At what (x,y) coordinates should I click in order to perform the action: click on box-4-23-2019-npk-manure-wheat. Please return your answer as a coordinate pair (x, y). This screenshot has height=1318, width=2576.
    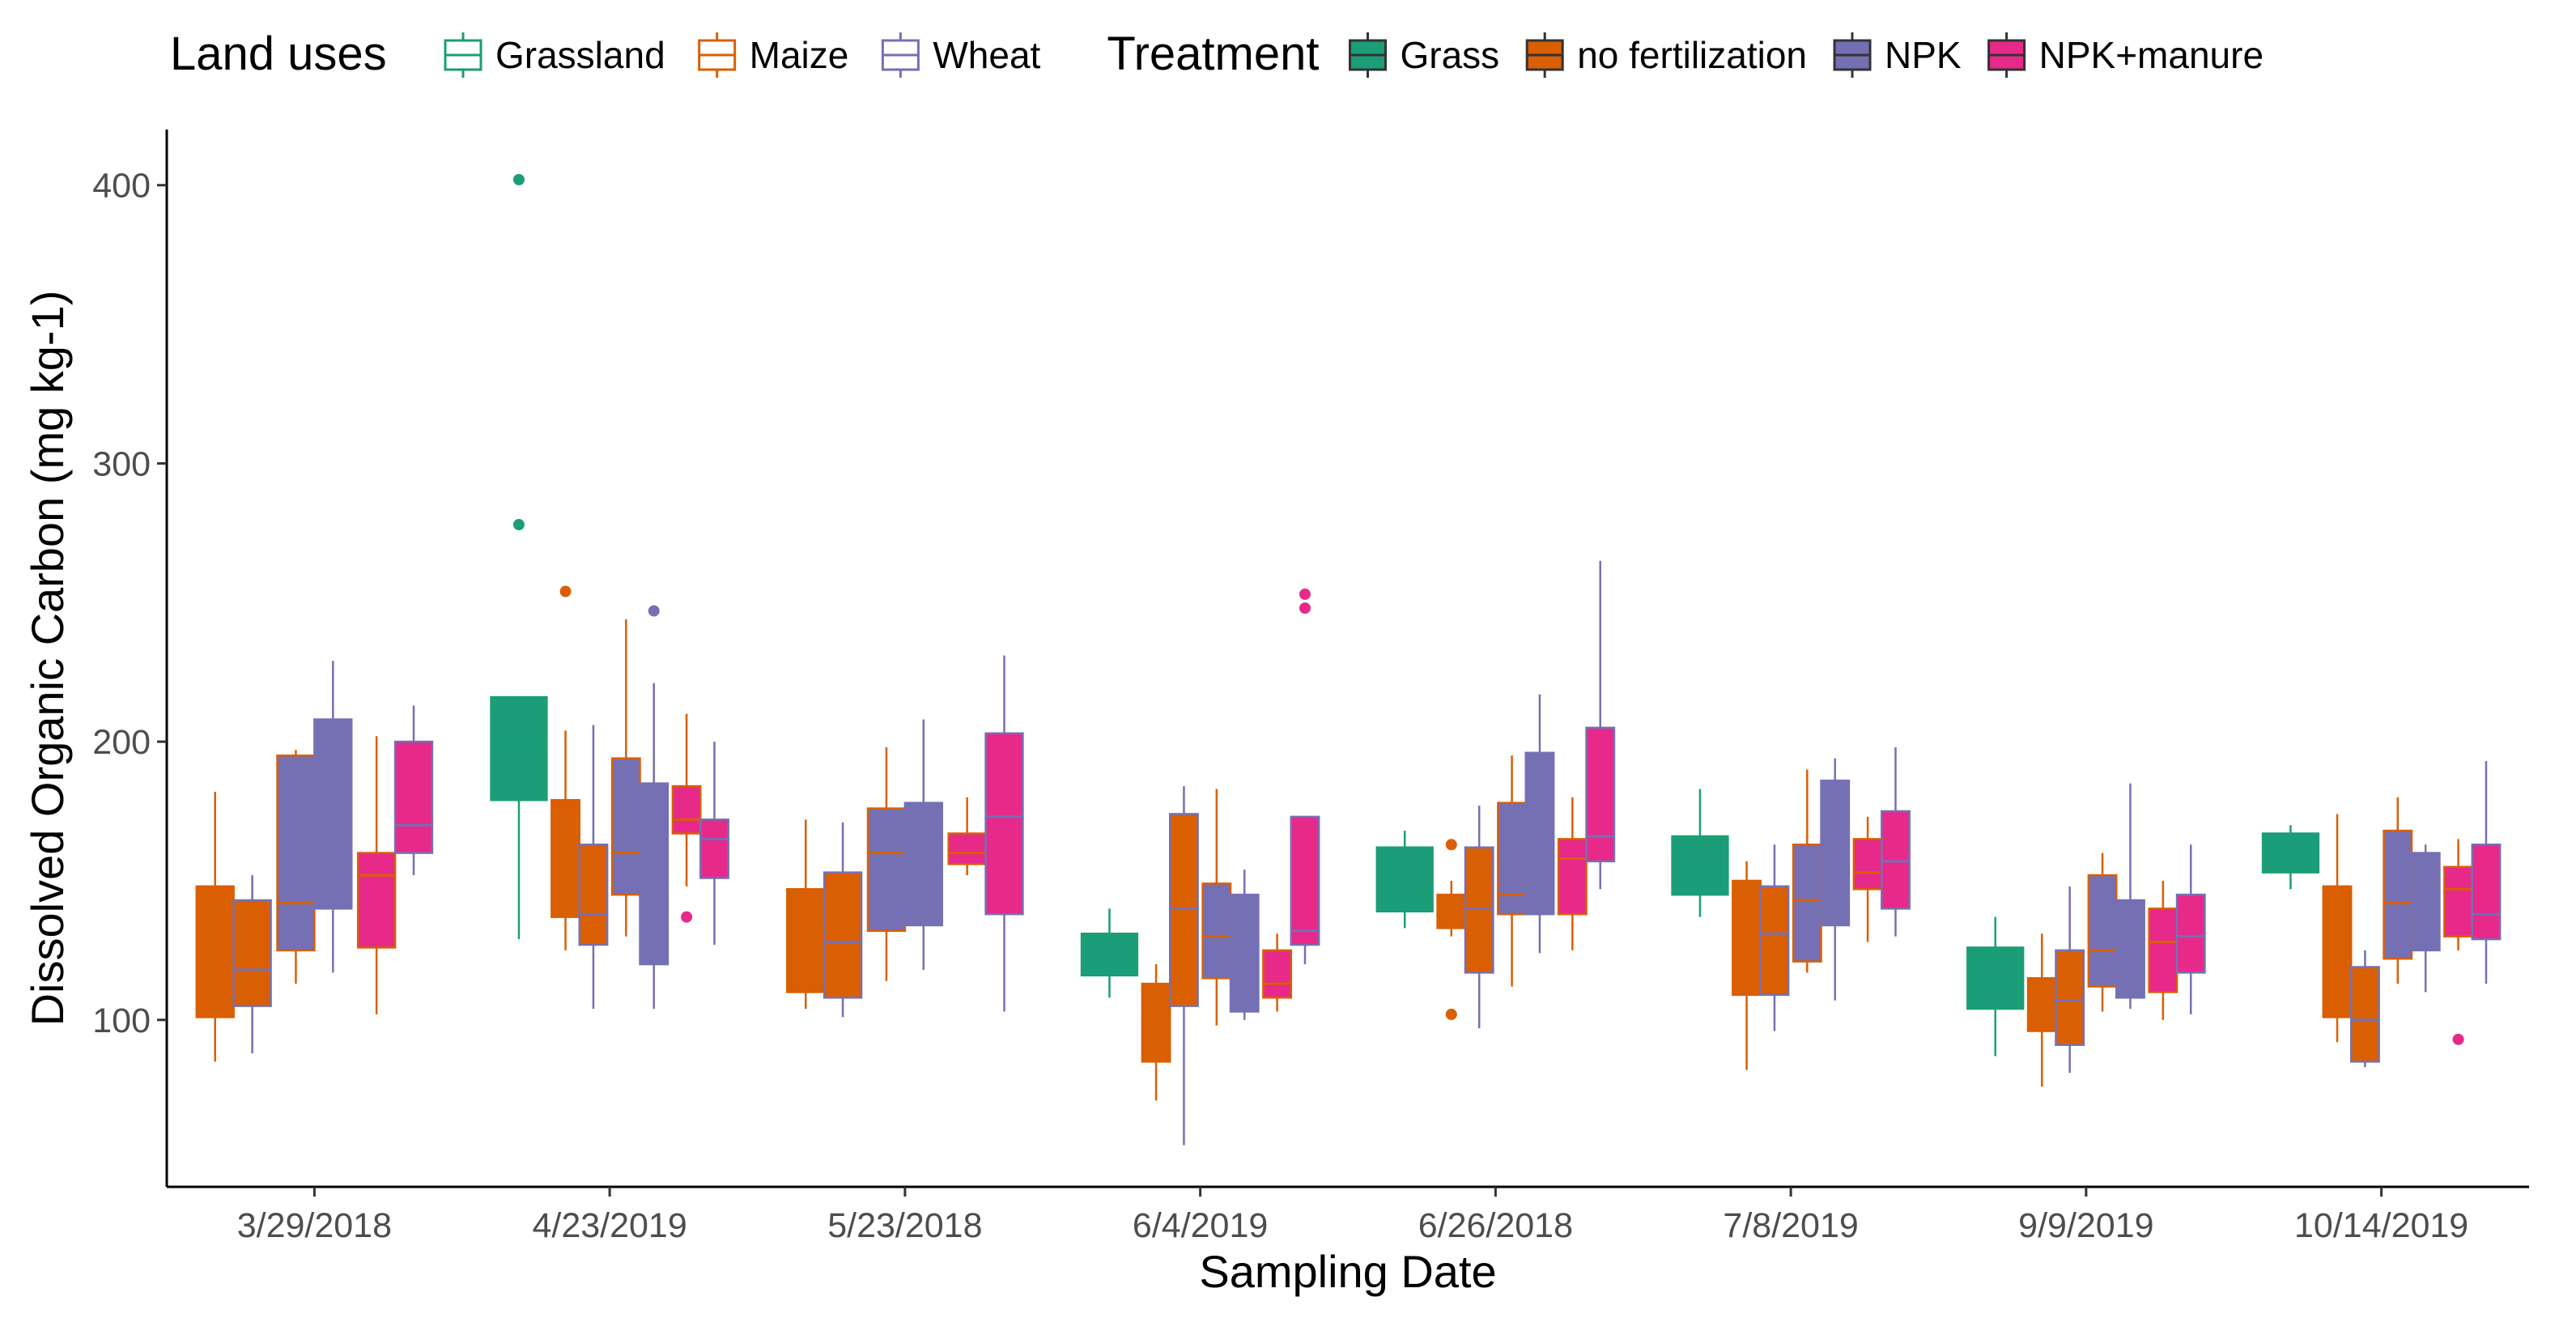
    Looking at the image, I should click on (714, 848).